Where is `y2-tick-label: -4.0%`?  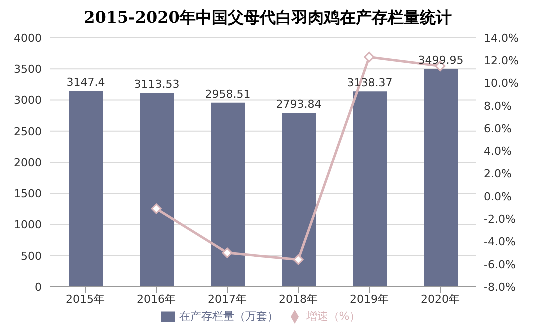 y2-tick-label: -4.0% is located at coordinates (500, 242).